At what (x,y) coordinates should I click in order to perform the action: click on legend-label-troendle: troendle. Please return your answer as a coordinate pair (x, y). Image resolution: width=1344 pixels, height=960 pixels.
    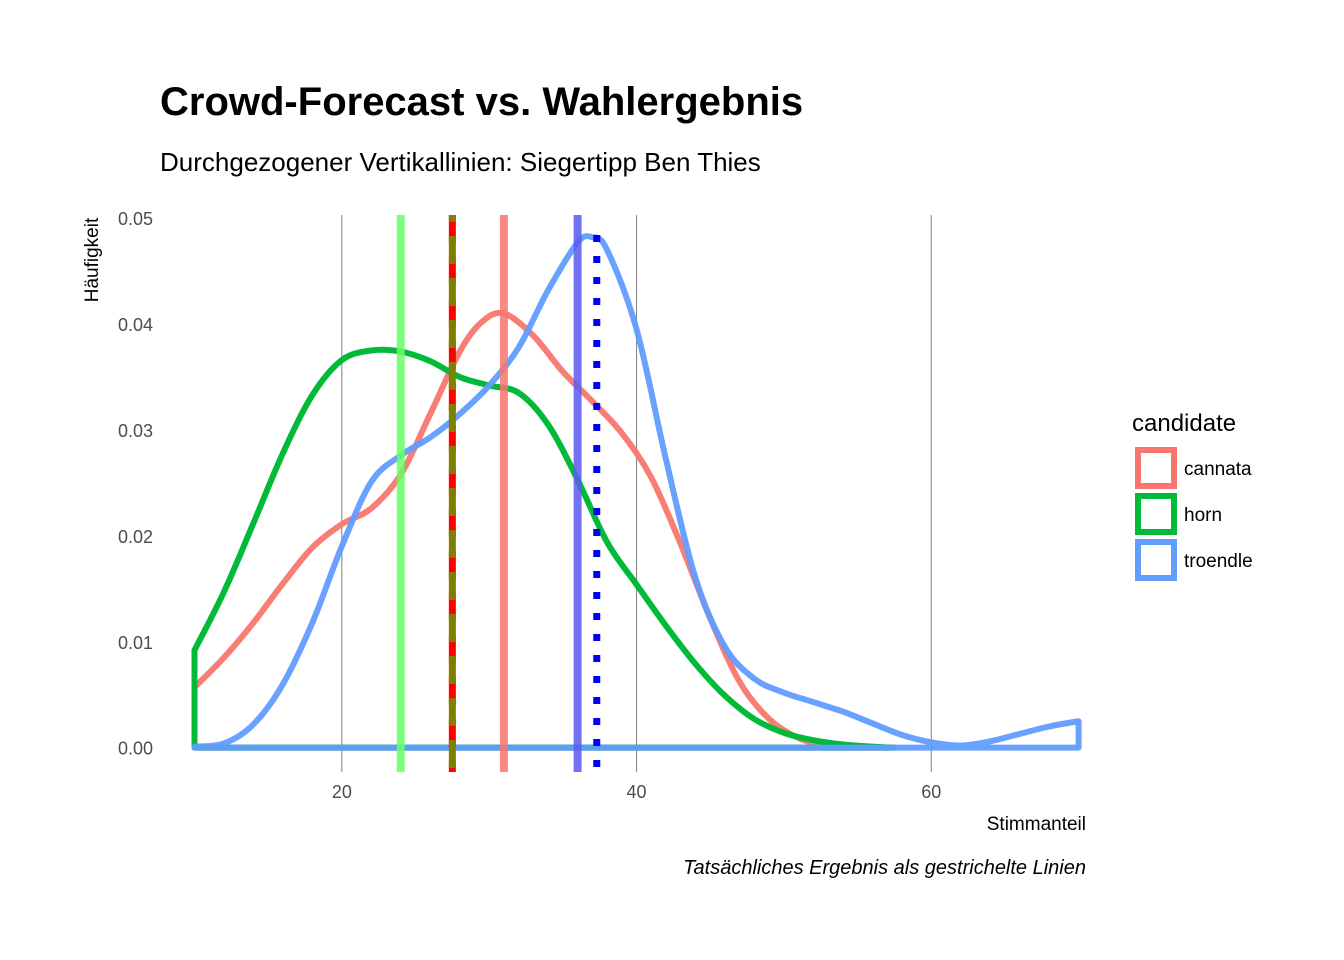
    Looking at the image, I should click on (1218, 561).